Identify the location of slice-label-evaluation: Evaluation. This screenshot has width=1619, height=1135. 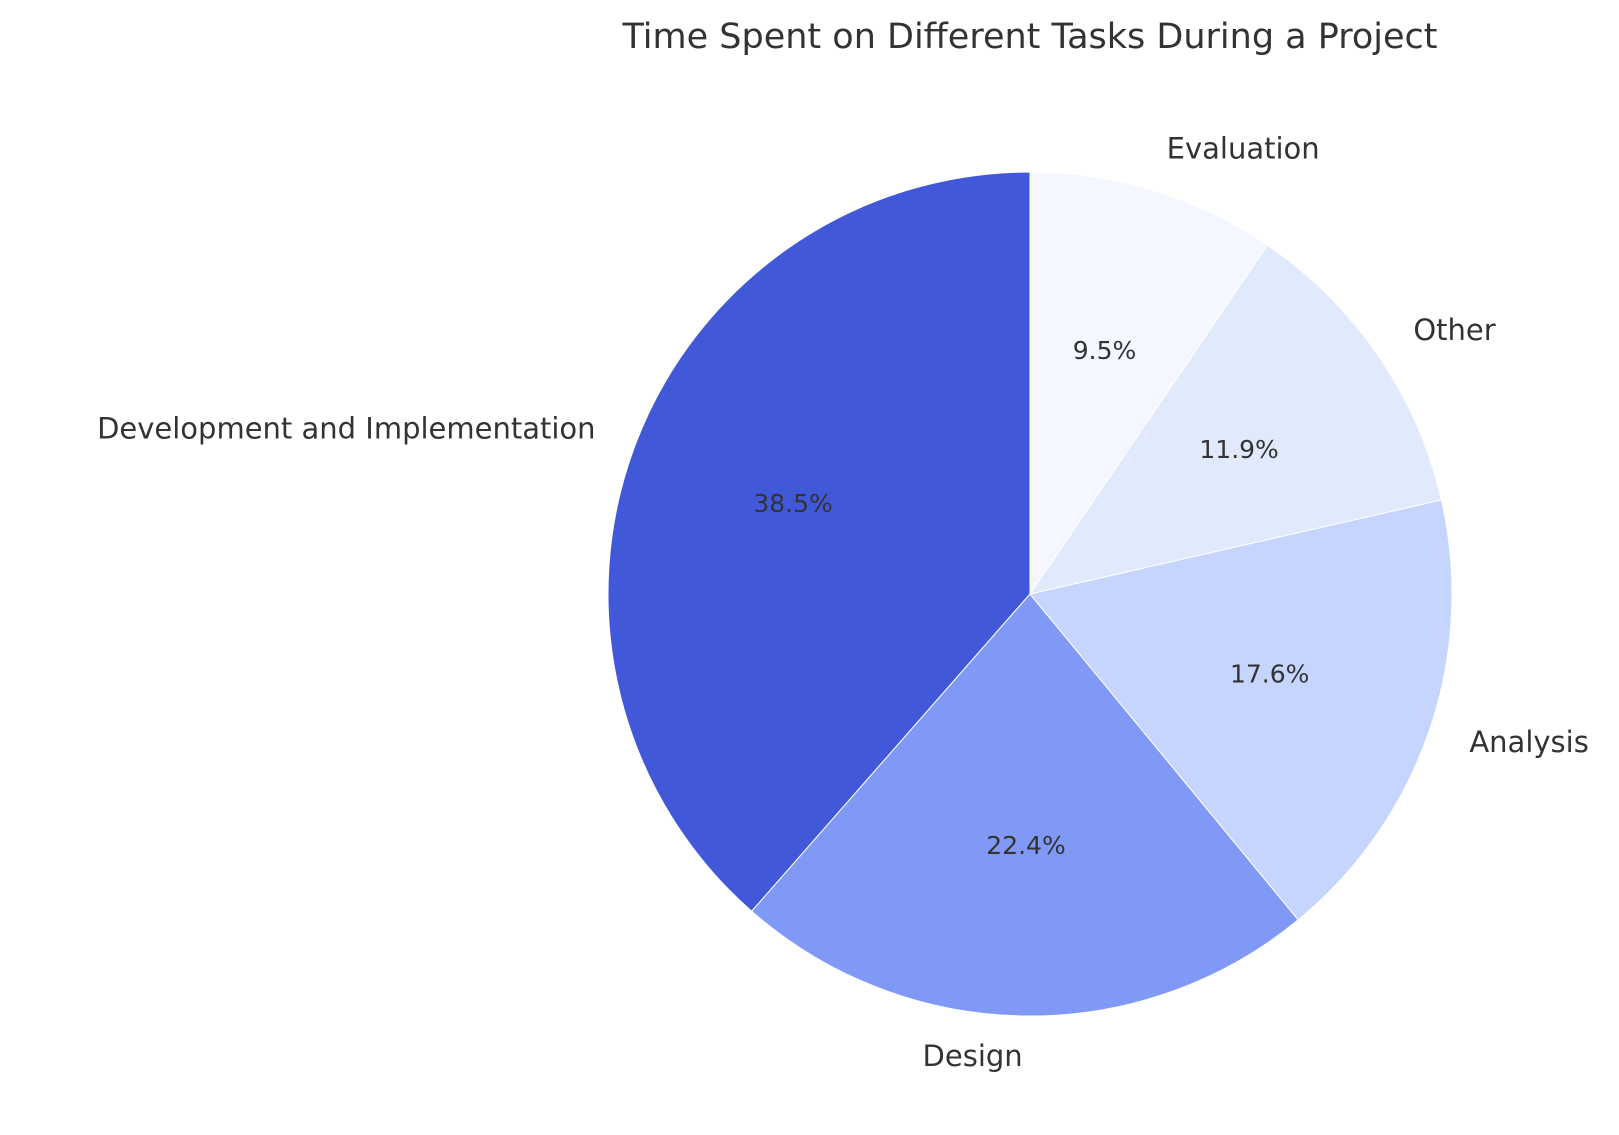
(1243, 148).